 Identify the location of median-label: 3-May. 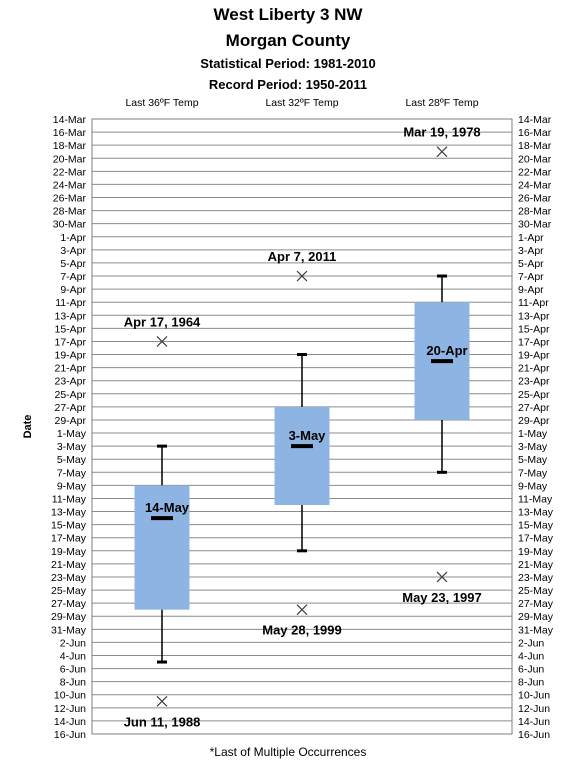
(308, 435).